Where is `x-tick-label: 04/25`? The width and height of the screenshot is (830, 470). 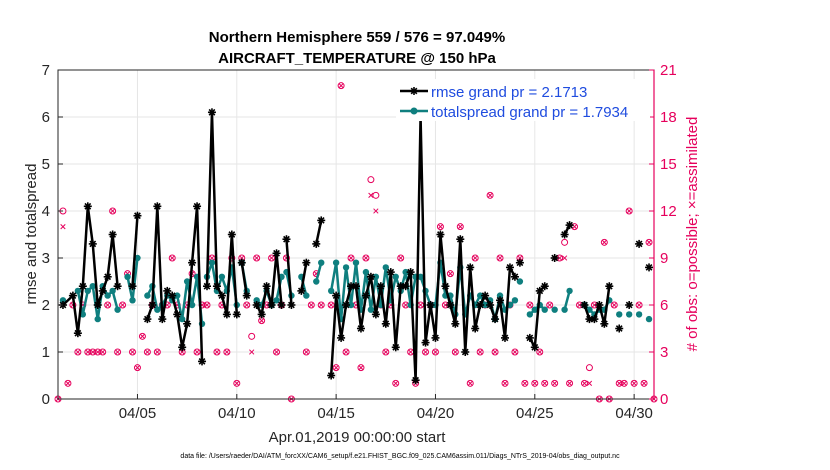
x-tick-label: 04/25 is located at coordinates (535, 413).